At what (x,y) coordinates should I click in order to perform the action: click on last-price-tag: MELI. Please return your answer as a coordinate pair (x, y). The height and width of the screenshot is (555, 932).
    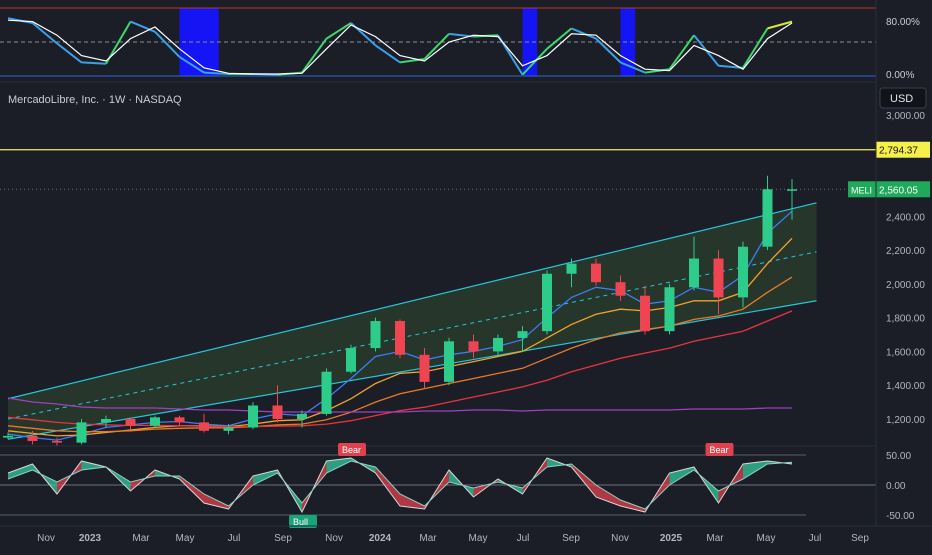
    Looking at the image, I should click on (861, 190).